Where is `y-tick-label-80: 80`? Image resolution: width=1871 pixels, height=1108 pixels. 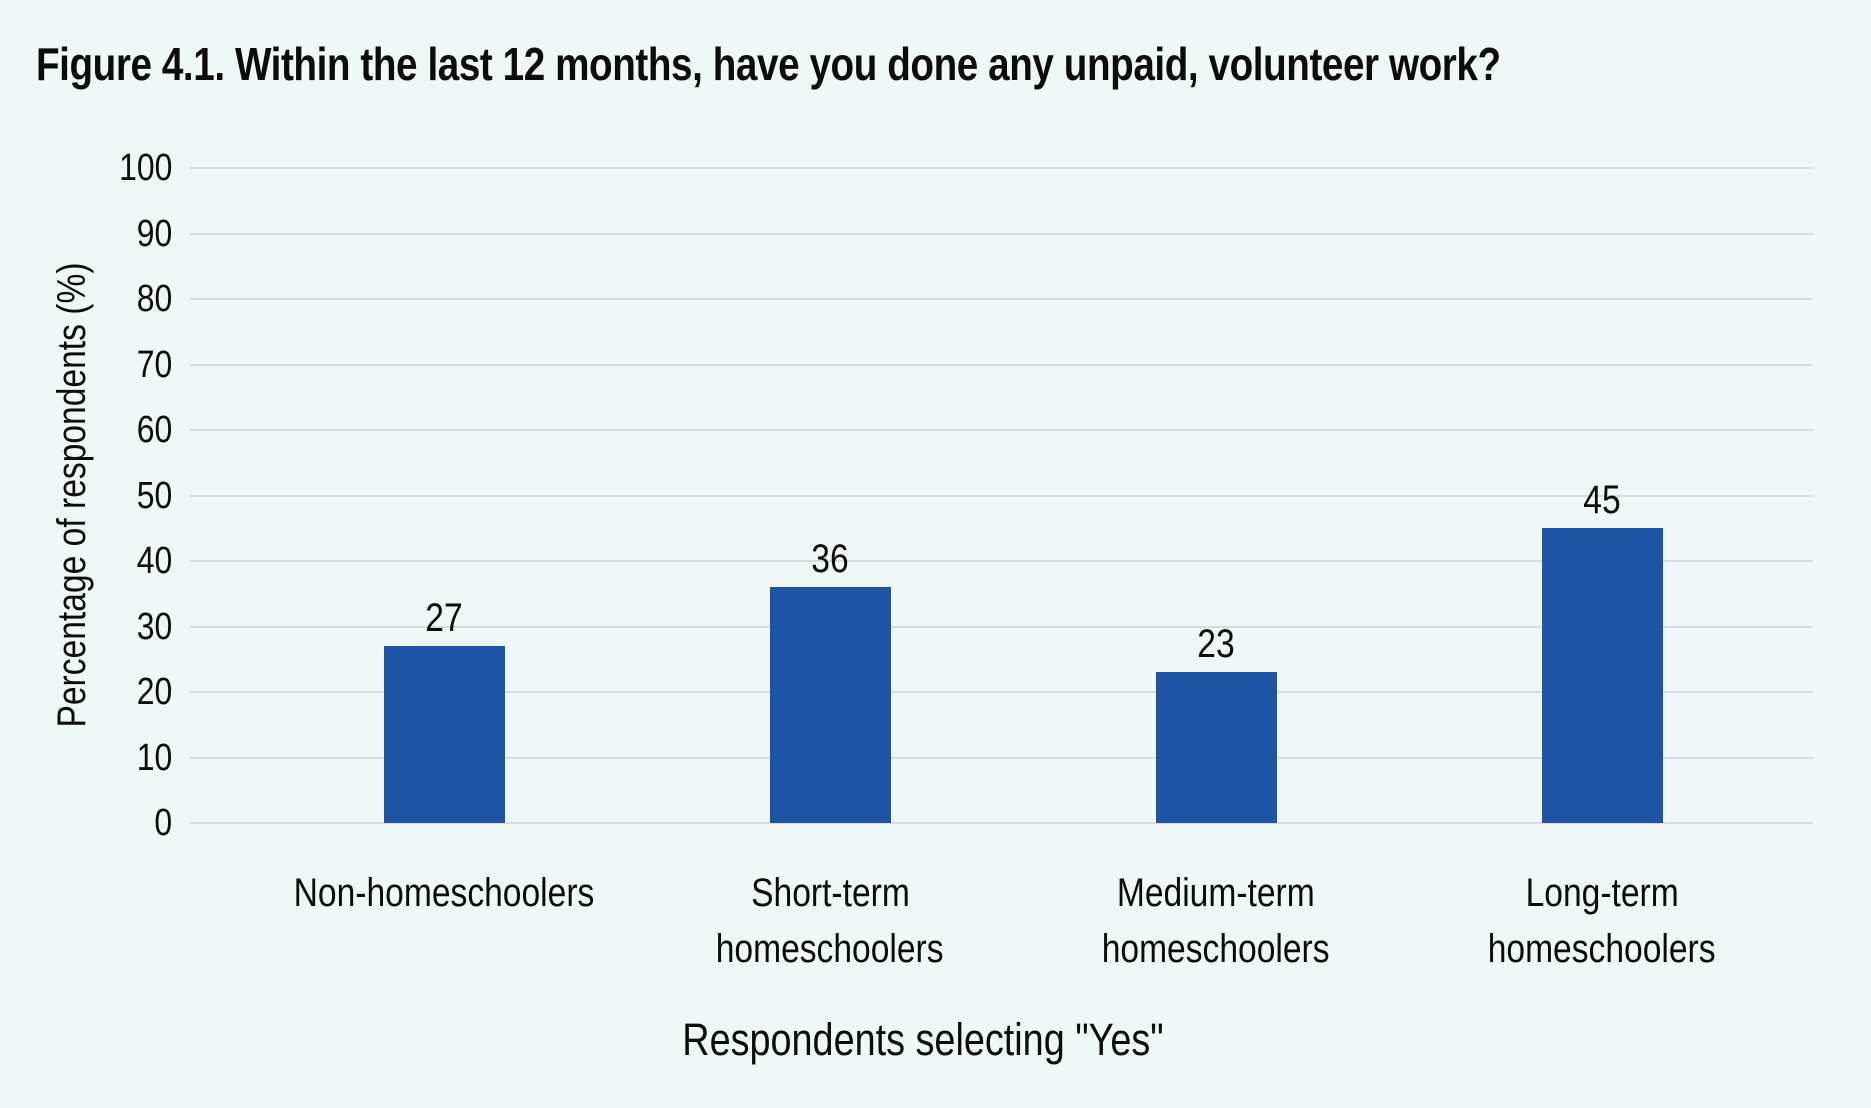
y-tick-label-80: 80 is located at coordinates (151, 299).